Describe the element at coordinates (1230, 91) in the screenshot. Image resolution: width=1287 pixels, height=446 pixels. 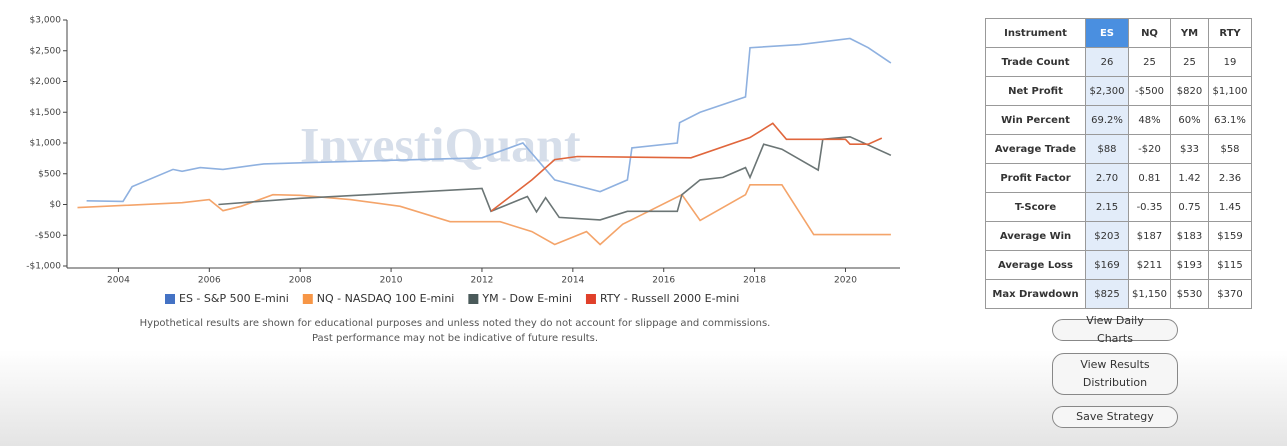
I see `table-cell: $1,100` at that location.